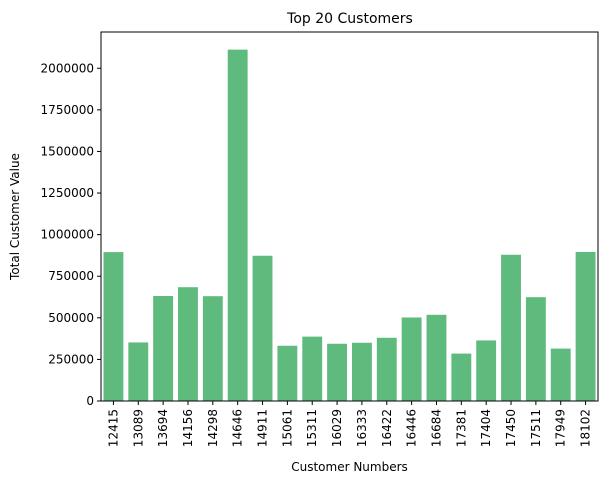 This screenshot has width=606, height=485. I want to click on x-tick-label: 17404, so click(486, 428).